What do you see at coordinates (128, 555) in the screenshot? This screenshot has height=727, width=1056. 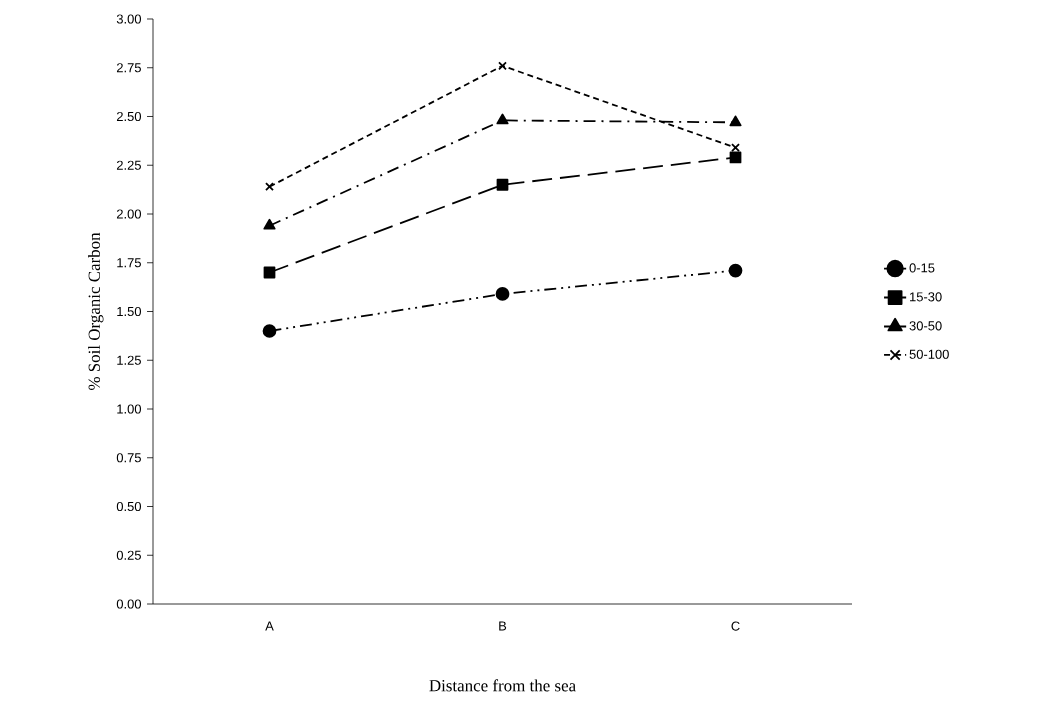 I see `y-tick-label: 0.25` at bounding box center [128, 555].